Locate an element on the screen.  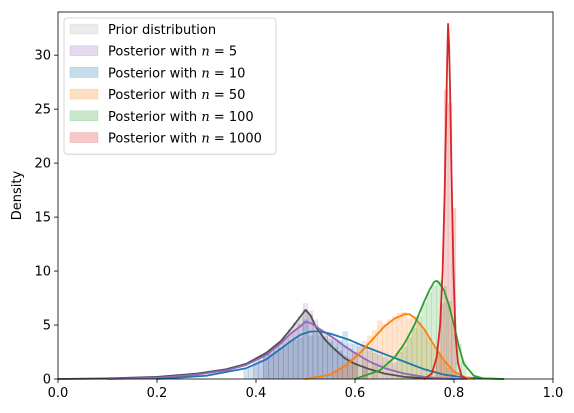
legend-label: Posterior with n = 10 is located at coordinates (176, 73).